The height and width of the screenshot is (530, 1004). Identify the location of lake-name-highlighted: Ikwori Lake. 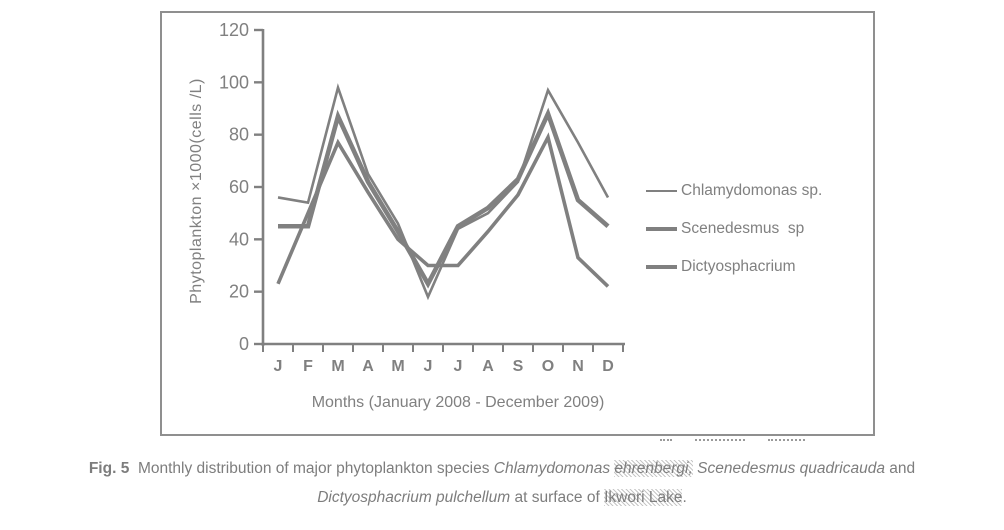
(643, 497).